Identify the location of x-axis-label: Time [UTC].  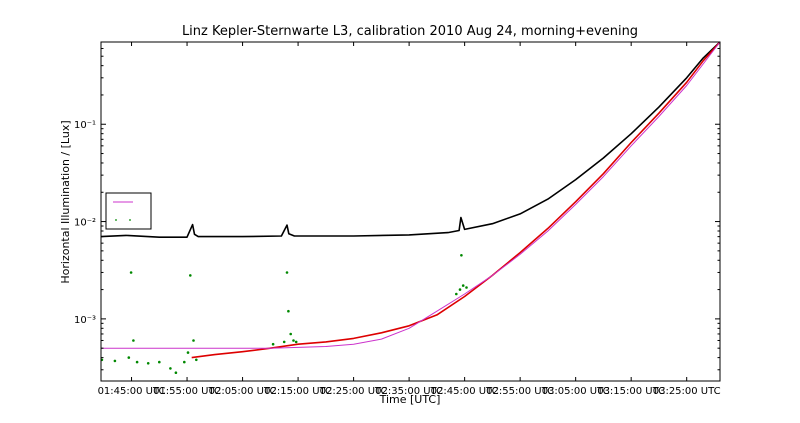
(410, 399).